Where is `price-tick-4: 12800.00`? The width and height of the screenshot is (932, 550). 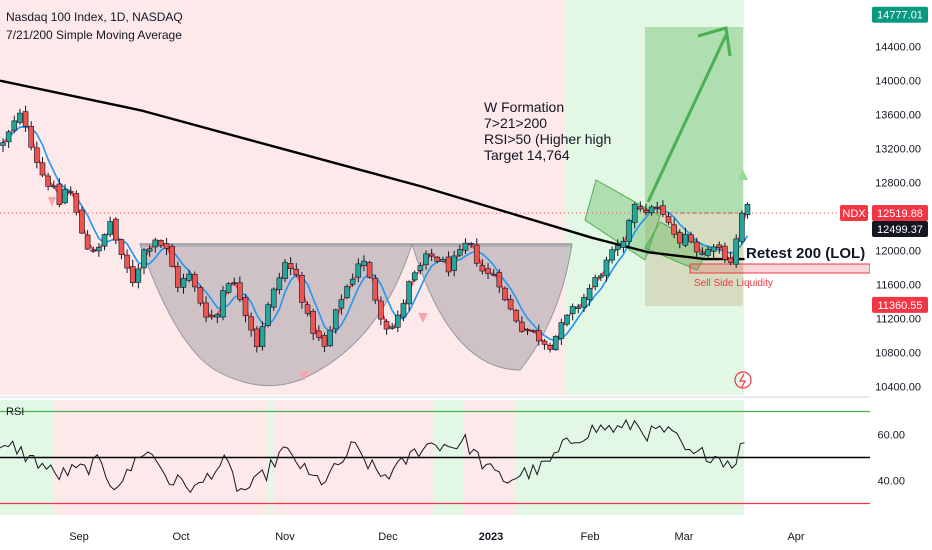 price-tick-4: 12800.00 is located at coordinates (898, 184).